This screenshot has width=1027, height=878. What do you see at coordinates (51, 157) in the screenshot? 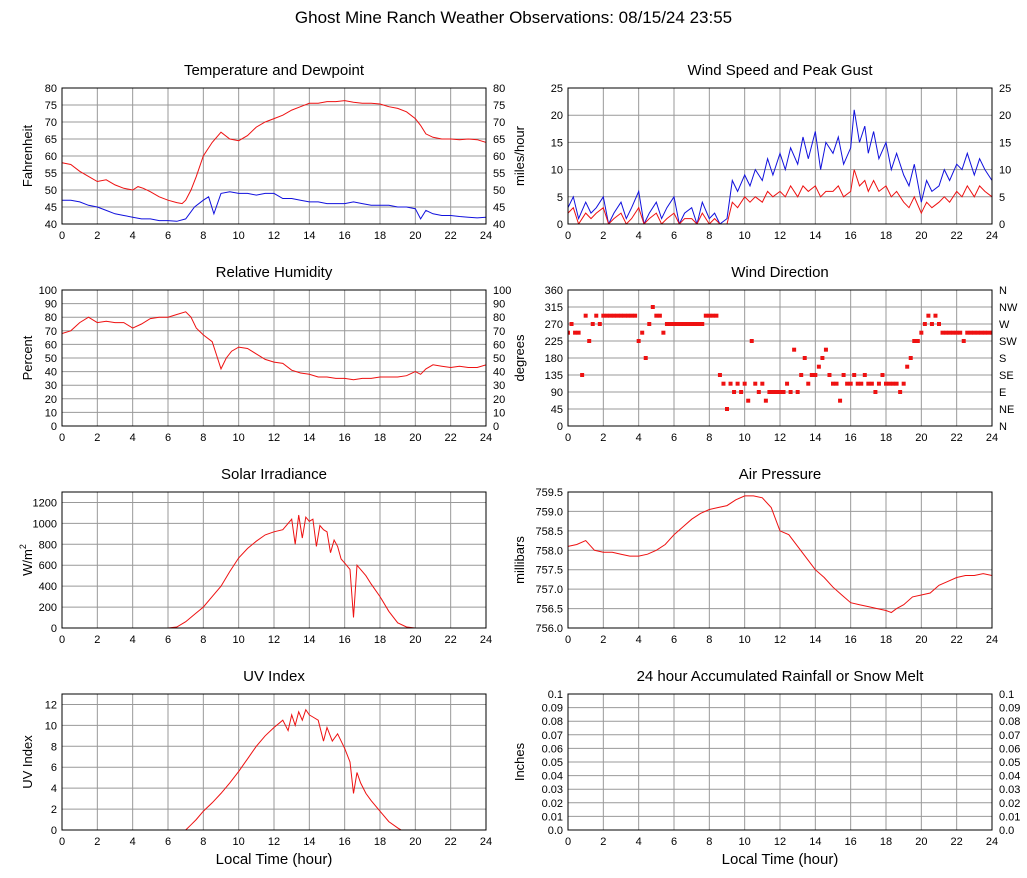
I see `y-tick-label: 60` at bounding box center [51, 157].